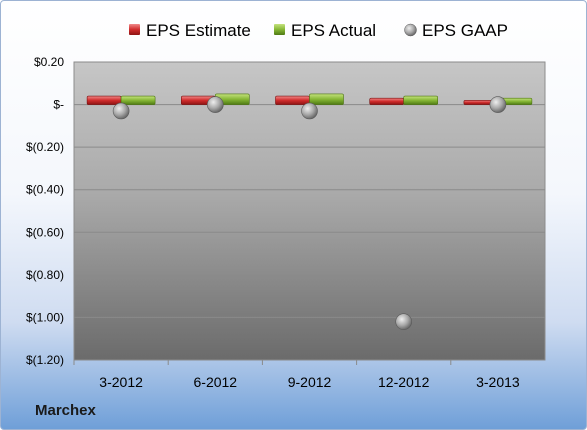 The height and width of the screenshot is (430, 587). I want to click on legend-label: EPS Estimate, so click(198, 30).